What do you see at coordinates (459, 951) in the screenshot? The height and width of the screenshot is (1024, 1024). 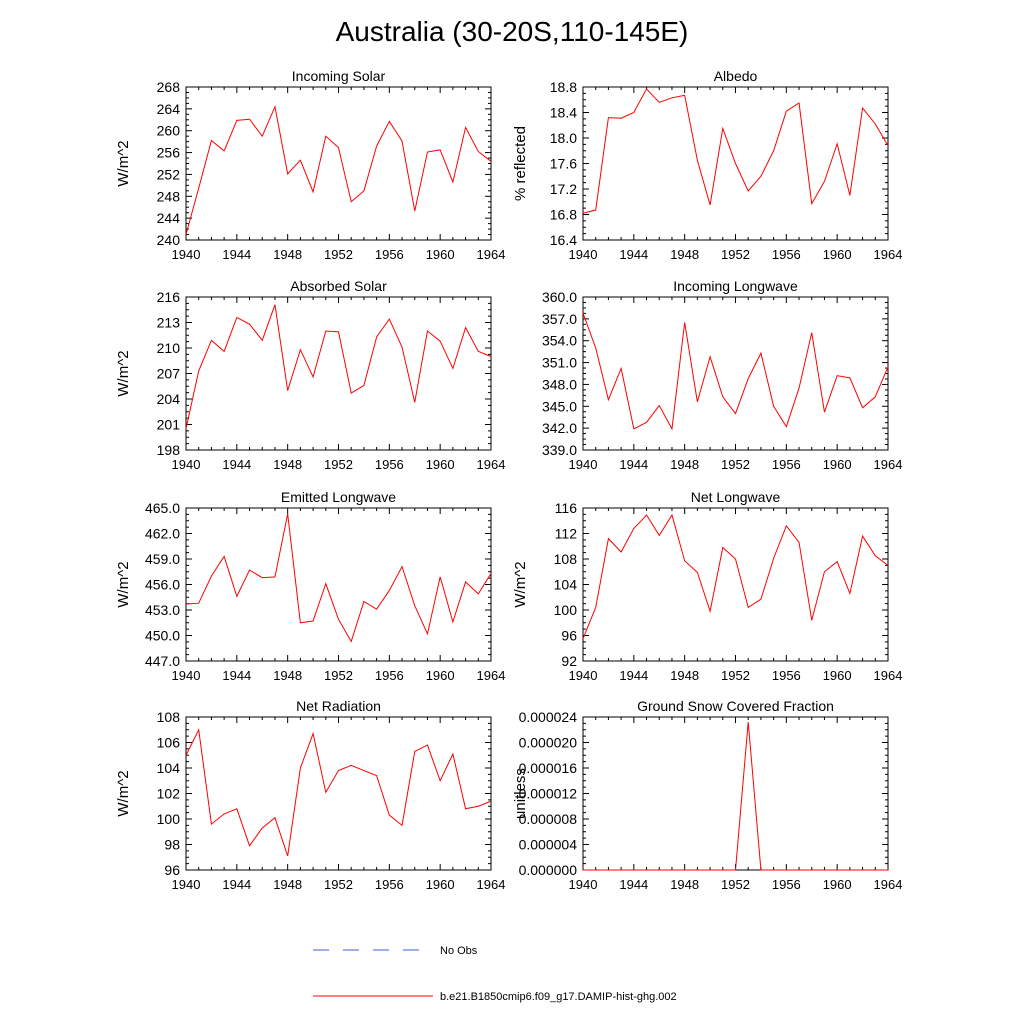 I see `legend-label: No Obs` at bounding box center [459, 951].